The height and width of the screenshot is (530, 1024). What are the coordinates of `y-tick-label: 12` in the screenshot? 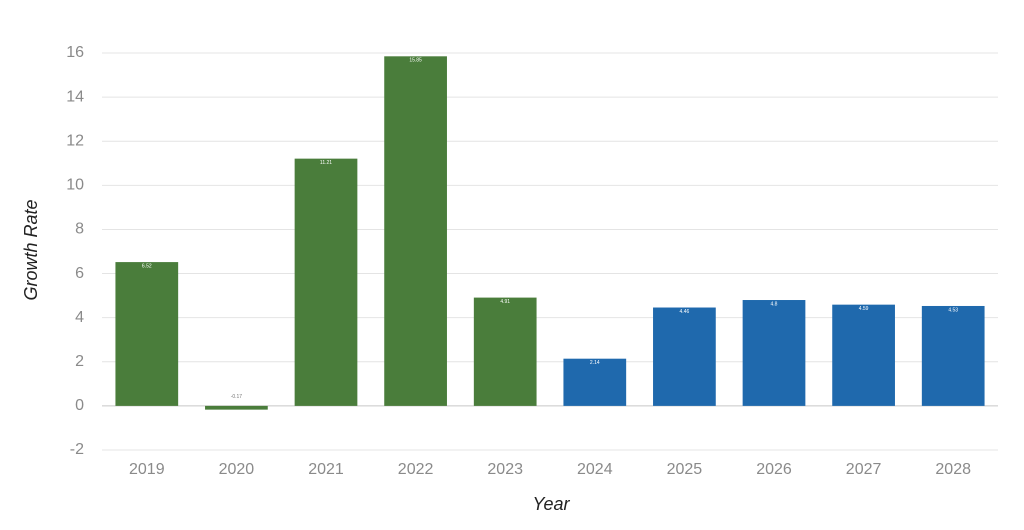 It's located at (75, 140).